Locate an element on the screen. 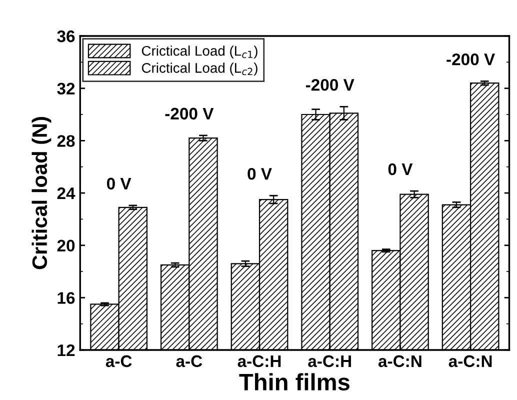 The height and width of the screenshot is (400, 517). x-axis-title: Thin films is located at coordinates (294, 382).